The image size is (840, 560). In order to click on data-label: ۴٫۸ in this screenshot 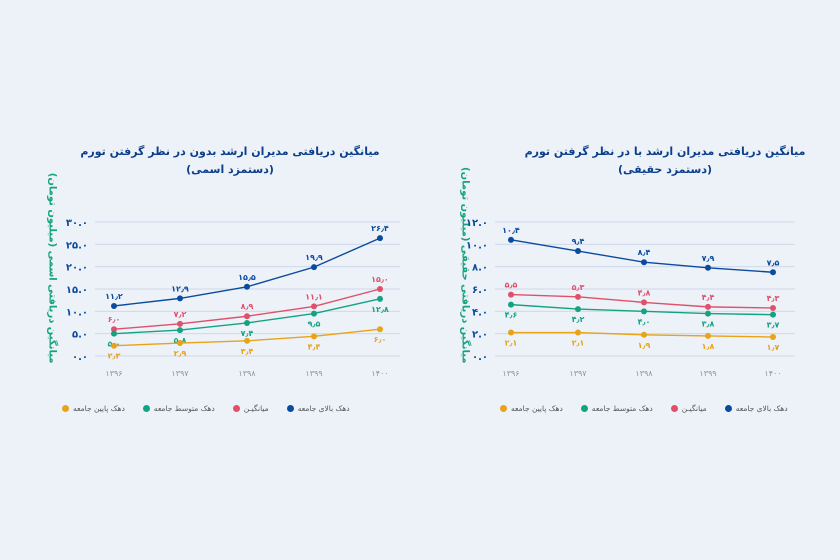, I will do `click(644, 292)`.